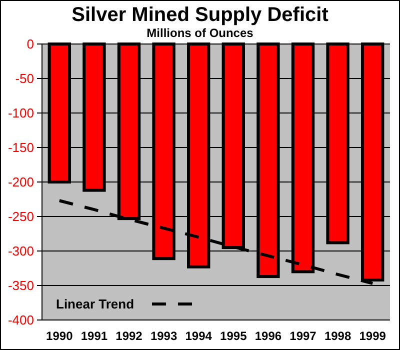  I want to click on x-tick-label: 1996, so click(268, 336).